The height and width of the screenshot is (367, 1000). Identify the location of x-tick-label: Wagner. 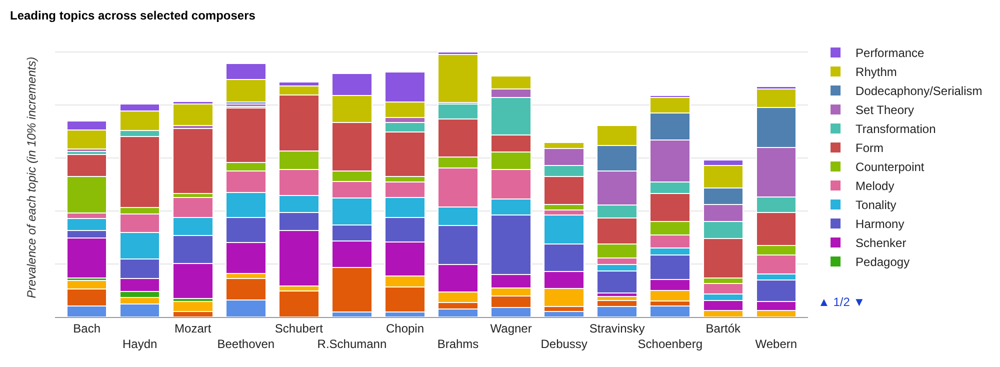
(511, 328).